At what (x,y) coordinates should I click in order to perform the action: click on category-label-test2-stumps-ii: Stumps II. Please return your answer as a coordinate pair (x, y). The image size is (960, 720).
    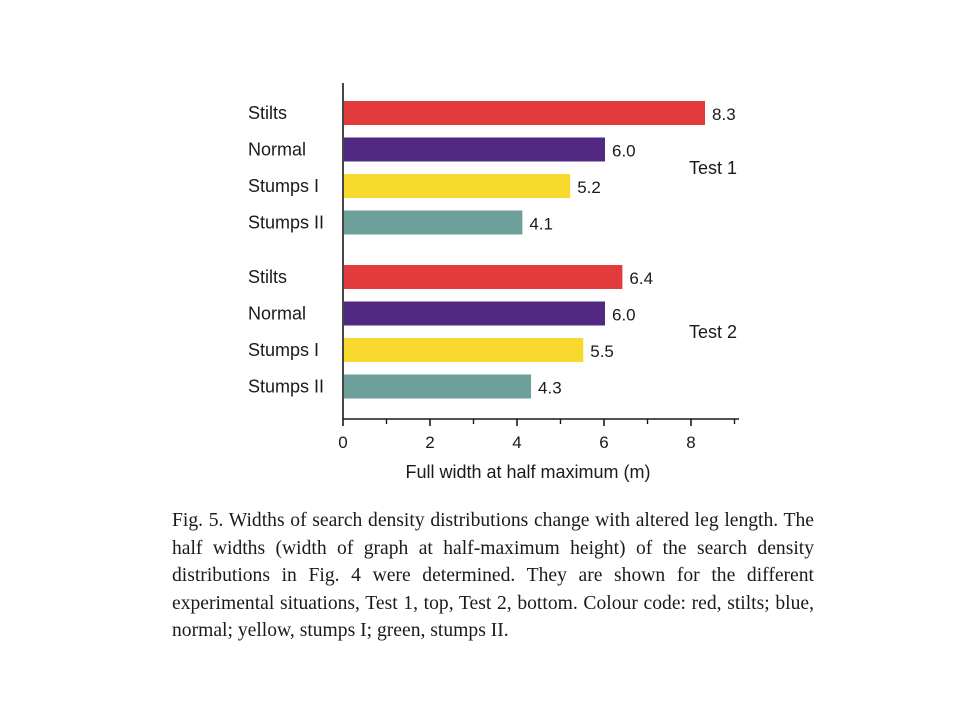
    Looking at the image, I should click on (286, 387).